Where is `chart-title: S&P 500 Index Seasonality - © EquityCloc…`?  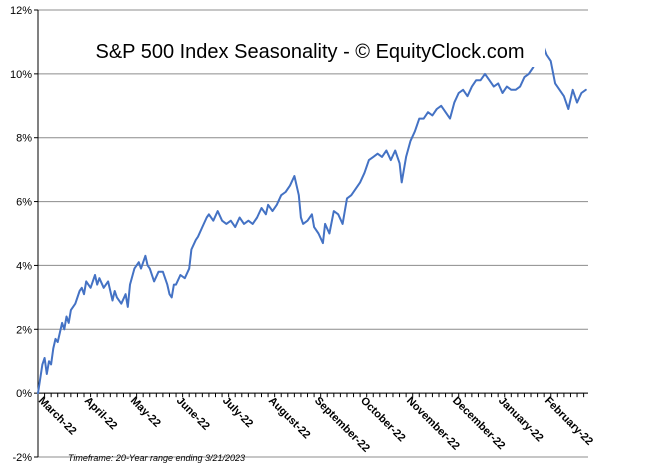
chart-title: S&P 500 Index Seasonality - © EquityCloc… is located at coordinates (309, 52).